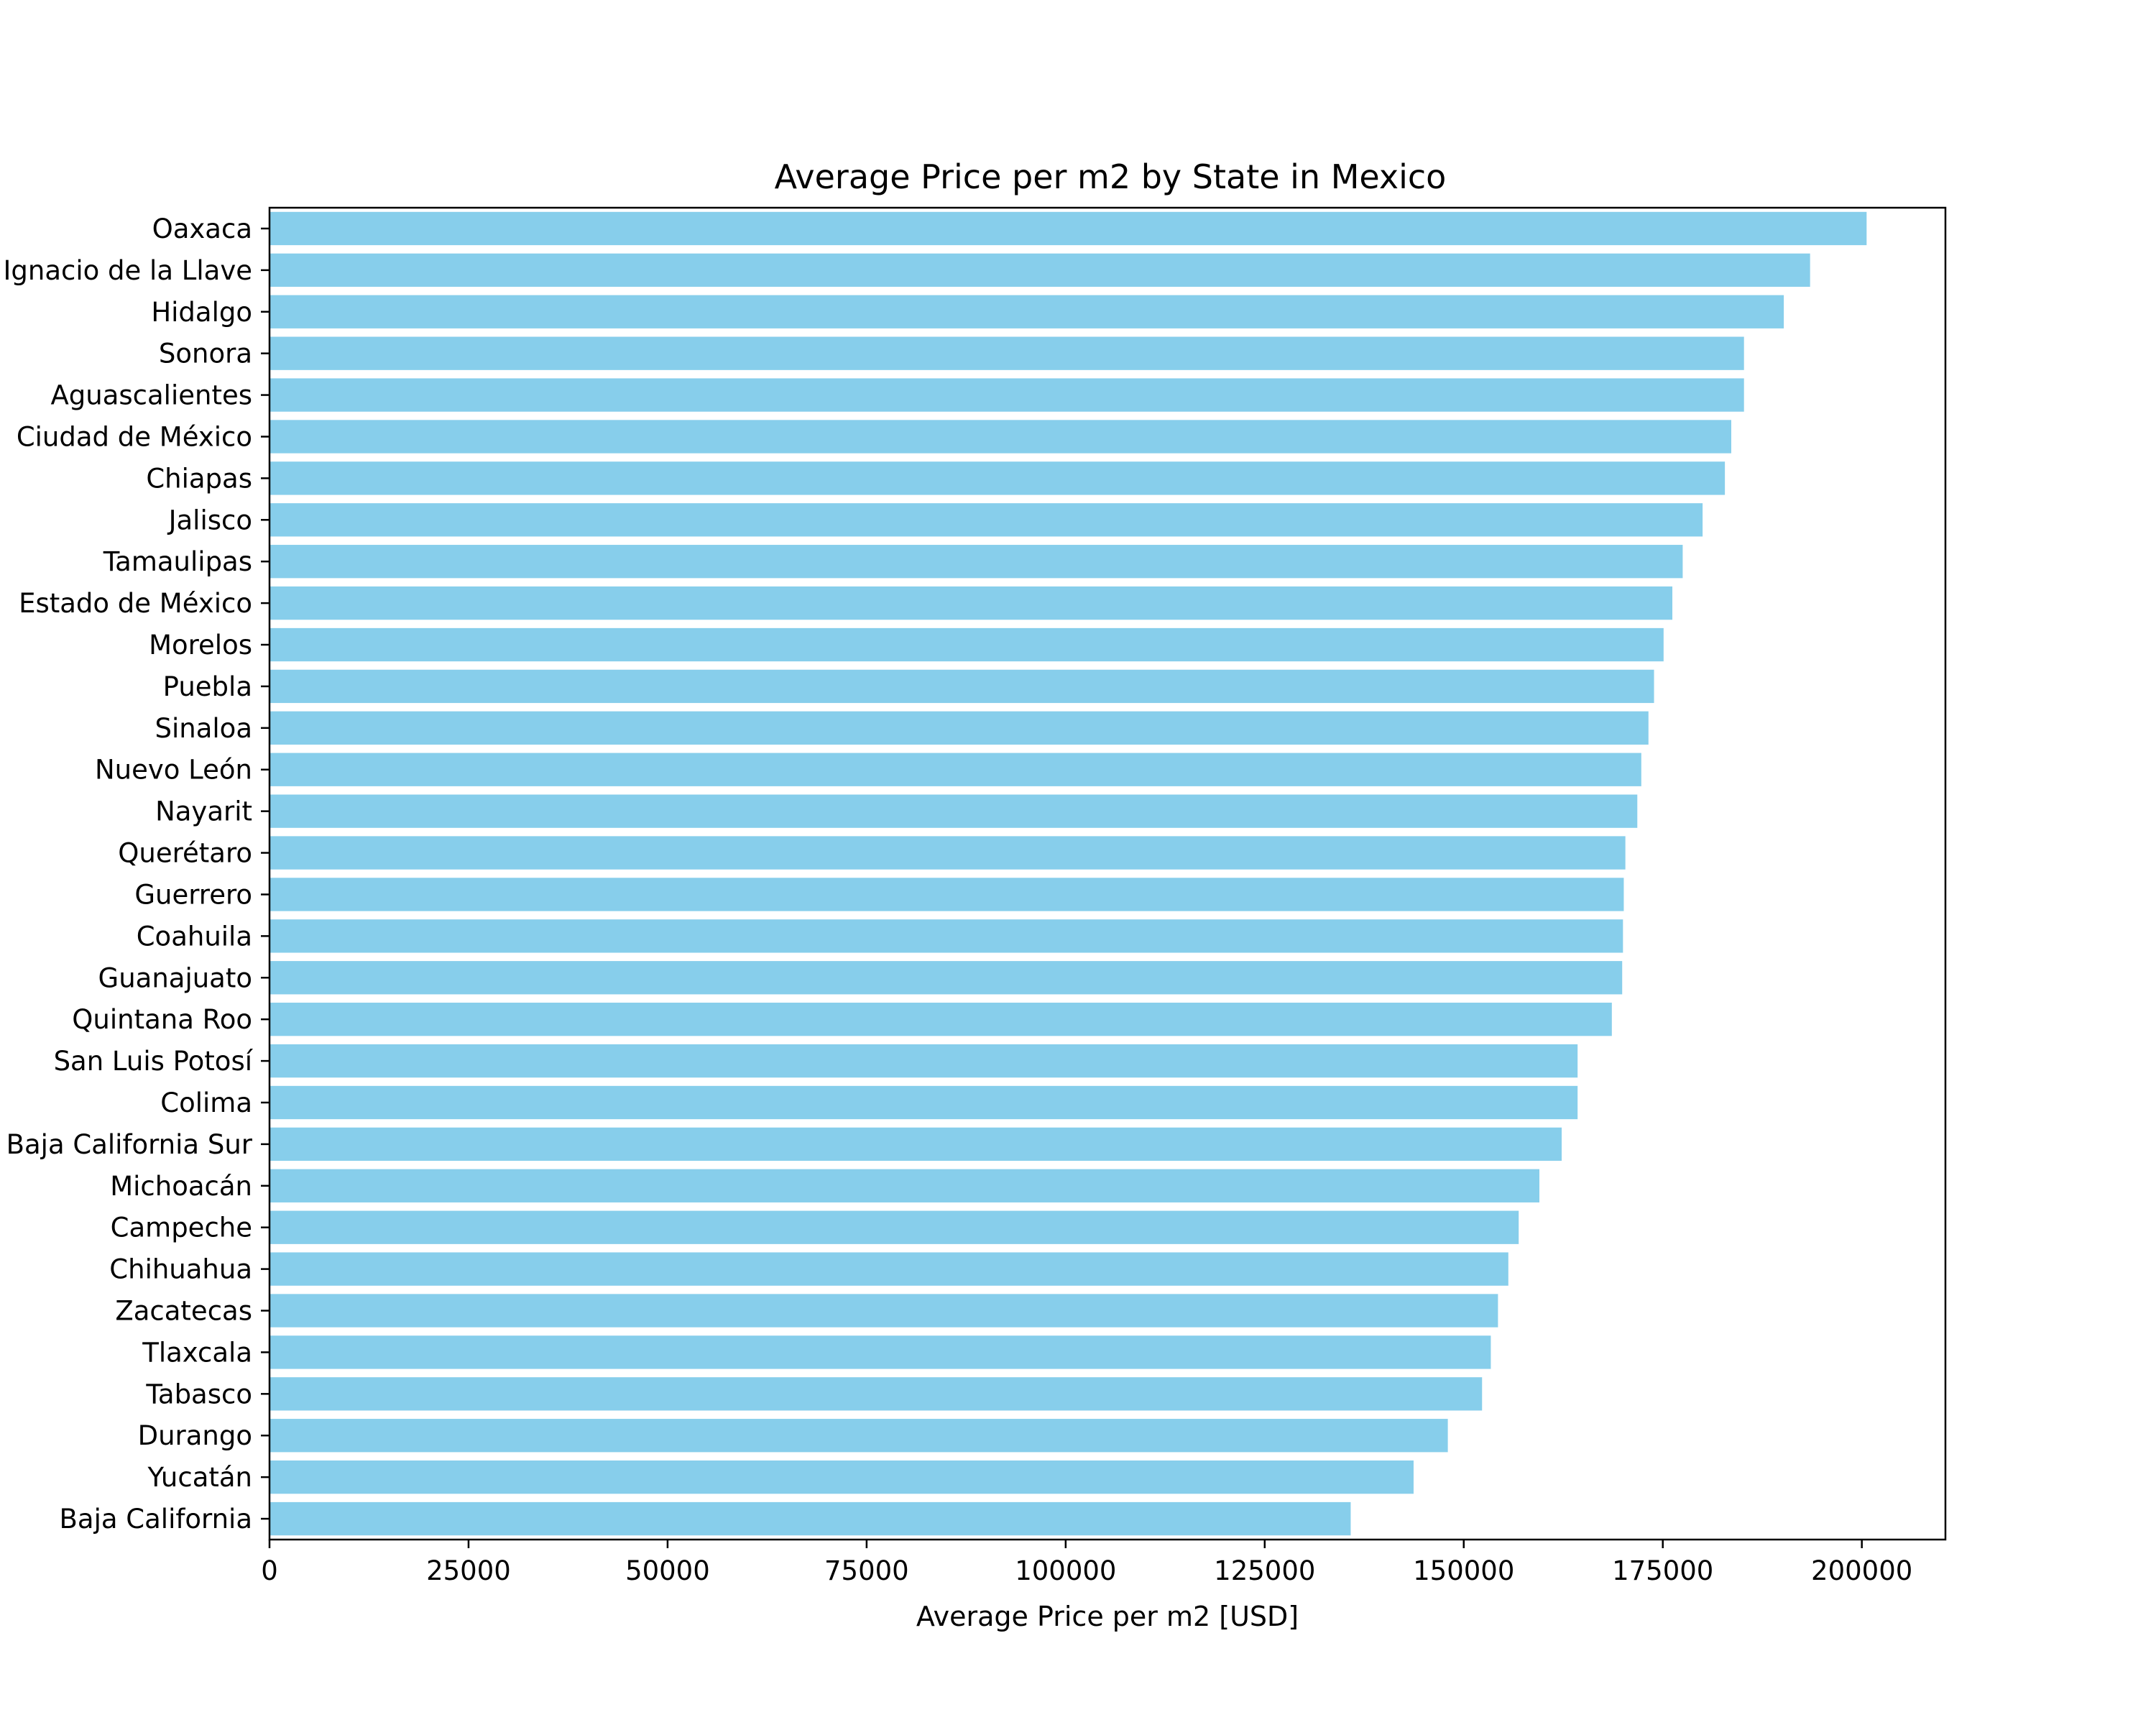  What do you see at coordinates (668, 1570) in the screenshot?
I see `x-tick-label: 50000` at bounding box center [668, 1570].